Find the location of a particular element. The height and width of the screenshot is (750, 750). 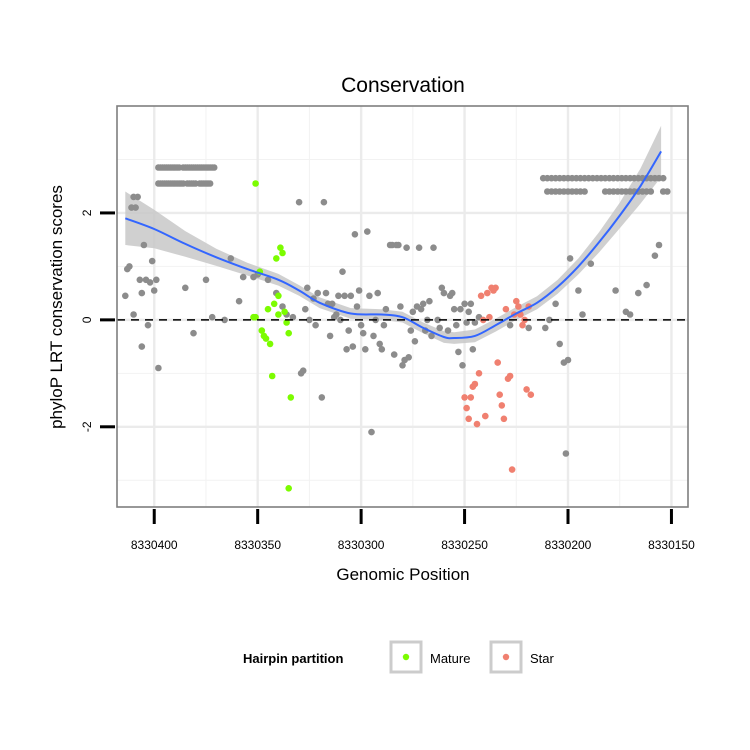

y-tick-label: 2 is located at coordinates (87, 212).